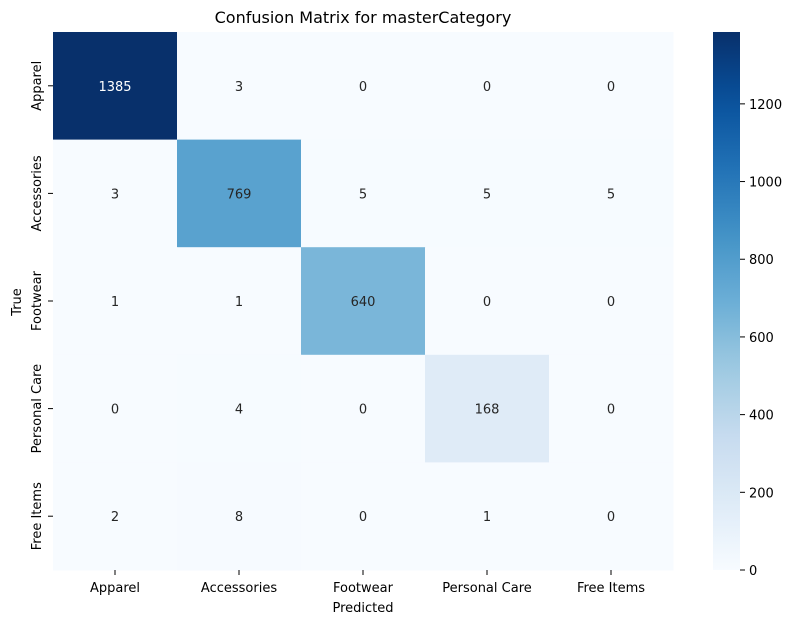 This screenshot has width=793, height=628. I want to click on x-tick-label: Apparel, so click(115, 588).